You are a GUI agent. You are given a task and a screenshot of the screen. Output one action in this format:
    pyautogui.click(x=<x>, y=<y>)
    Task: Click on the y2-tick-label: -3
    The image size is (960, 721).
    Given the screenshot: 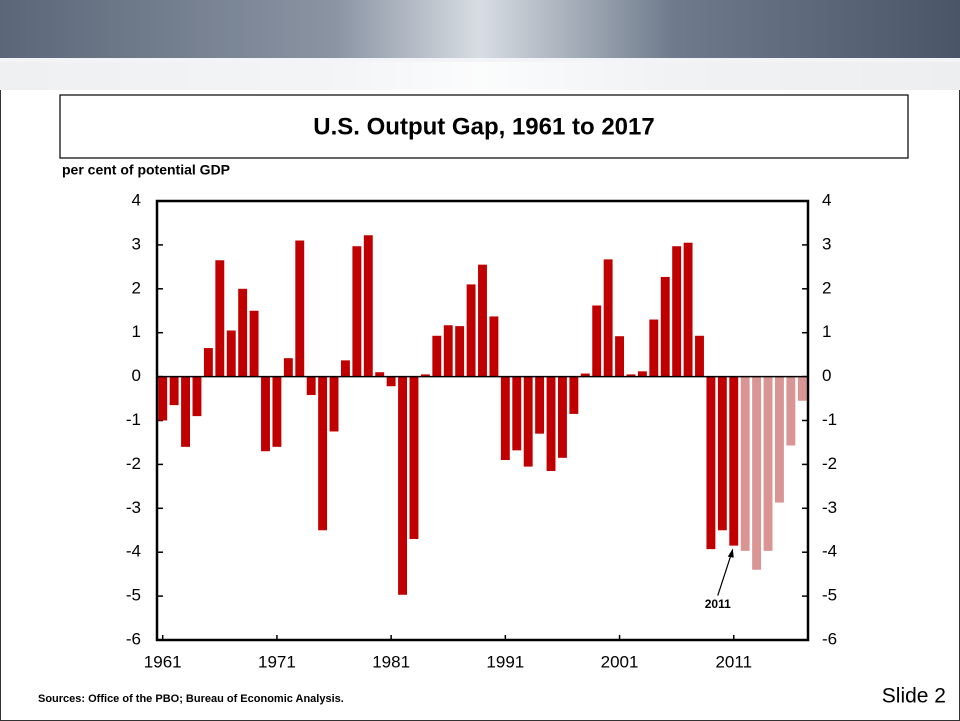 What is the action you would take?
    pyautogui.click(x=829, y=507)
    